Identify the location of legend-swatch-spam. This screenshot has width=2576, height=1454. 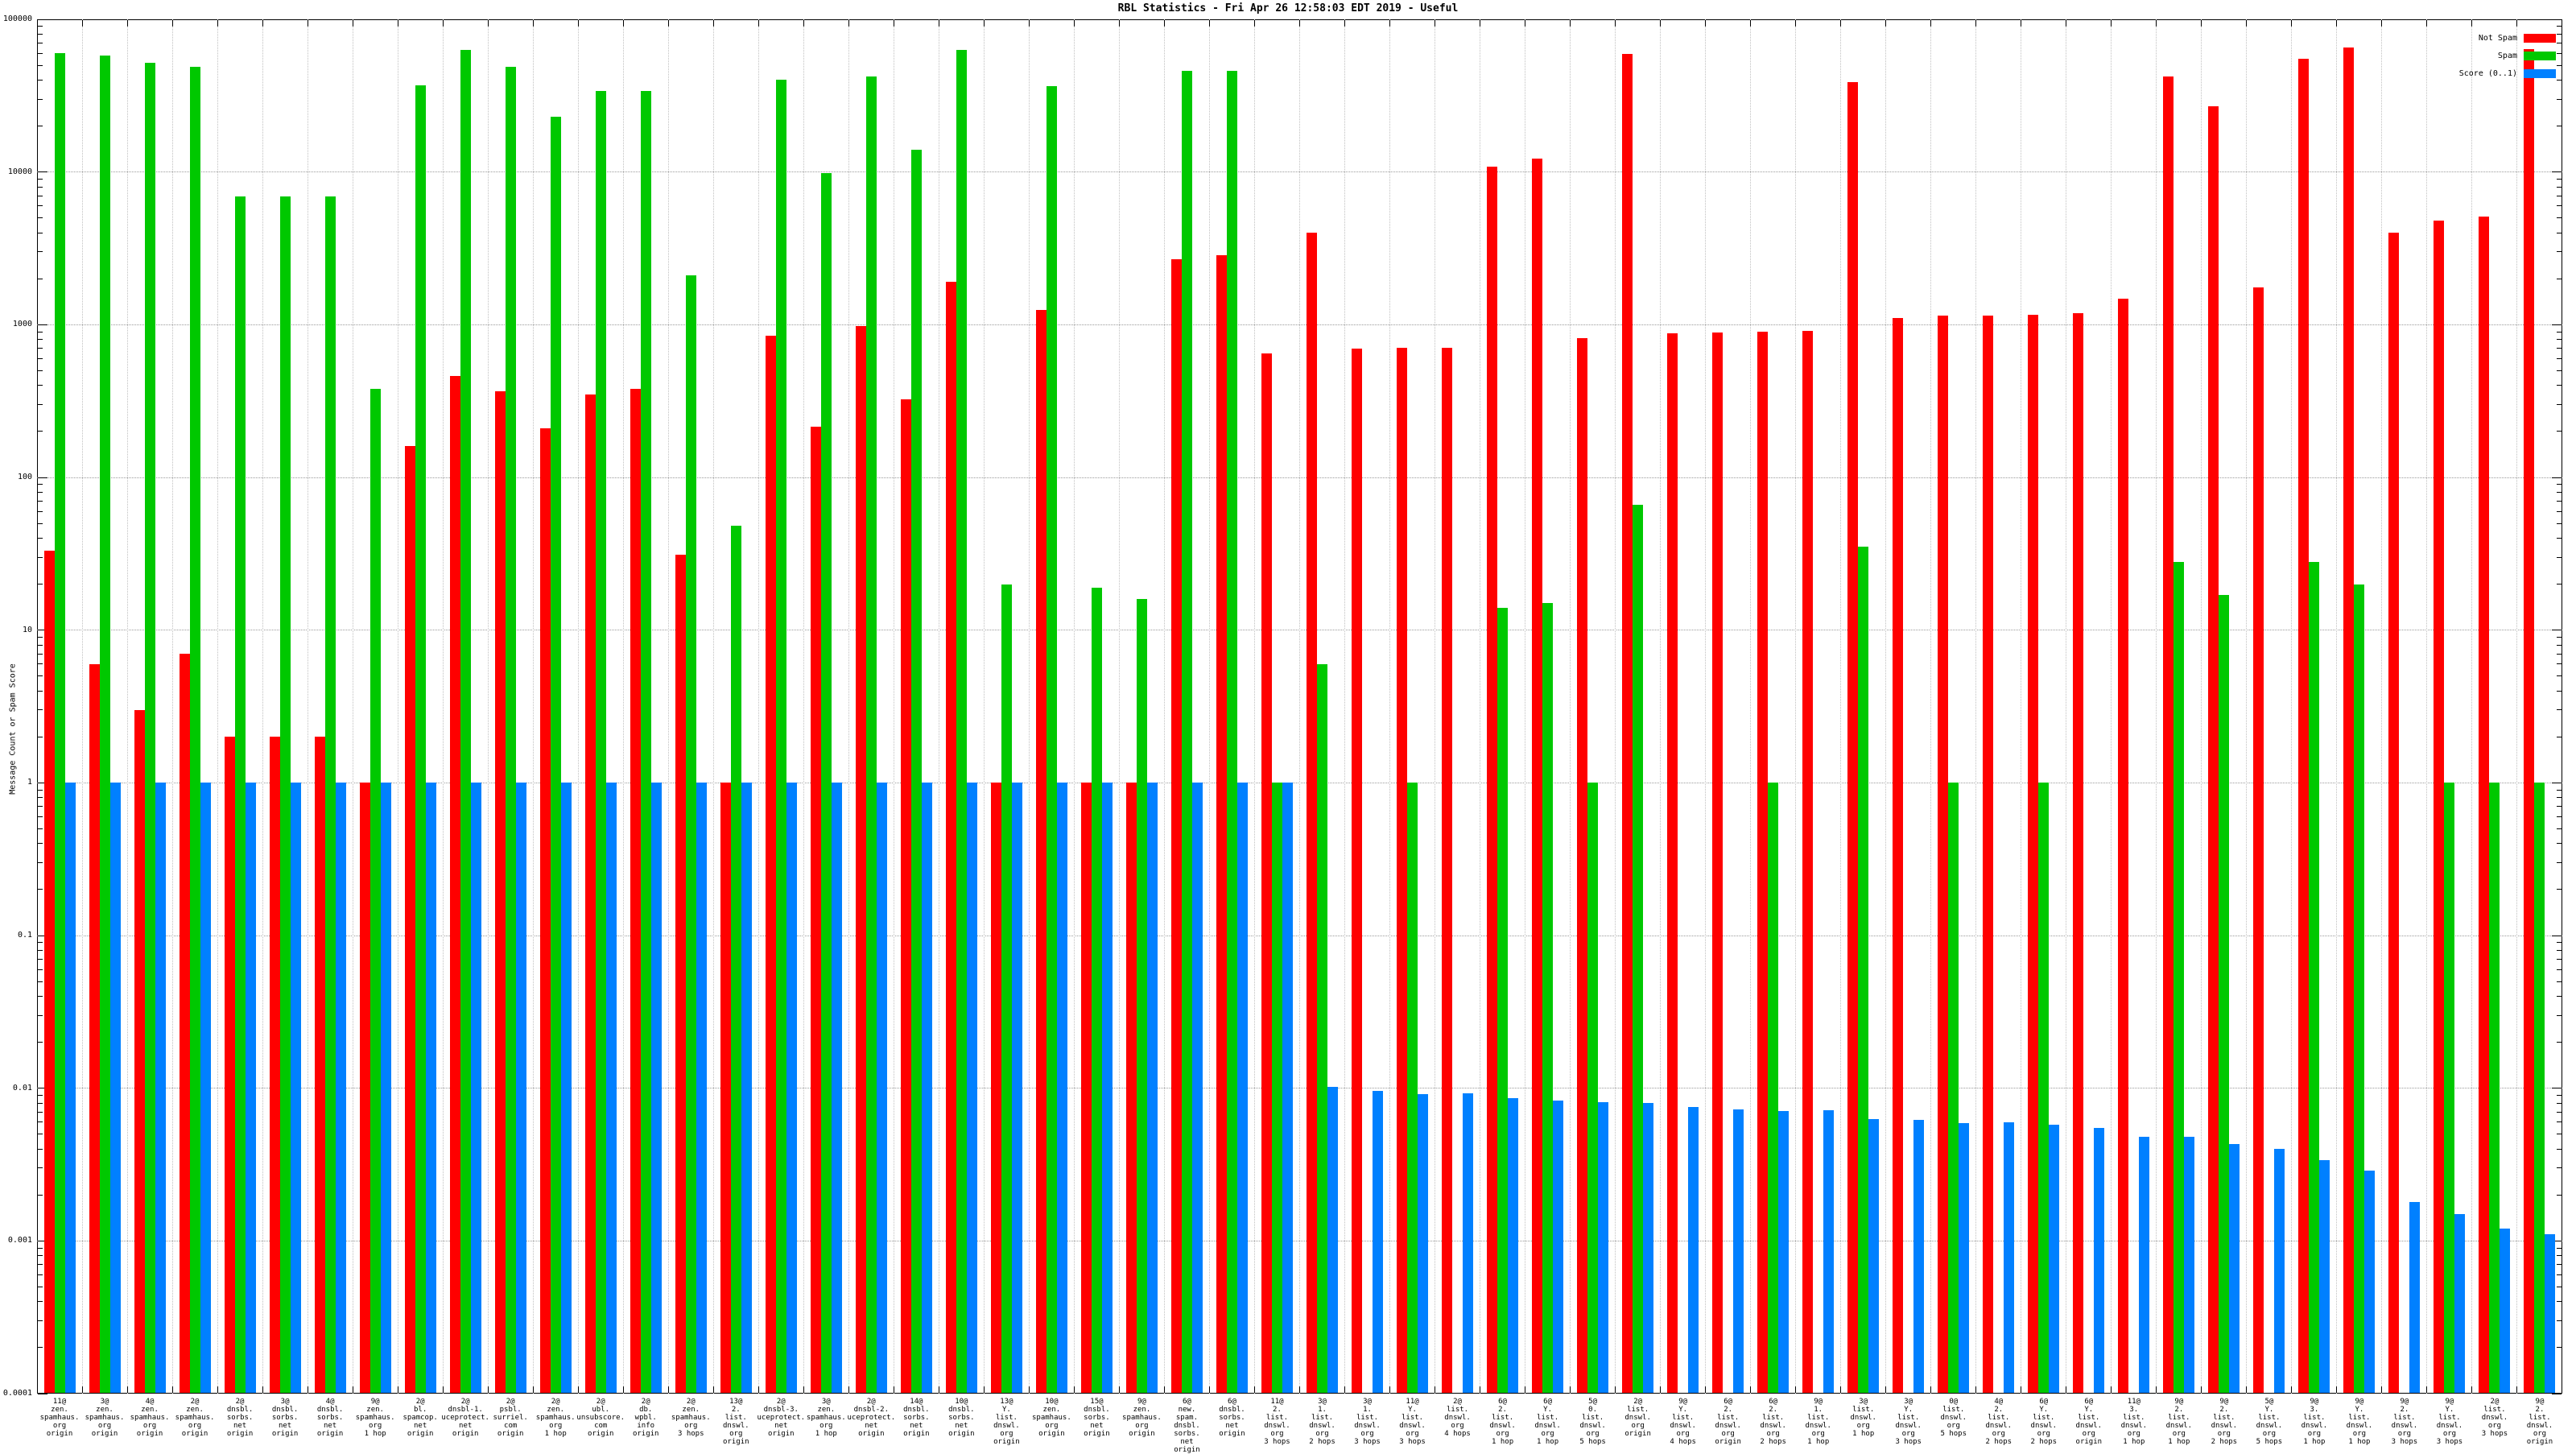
(2540, 55).